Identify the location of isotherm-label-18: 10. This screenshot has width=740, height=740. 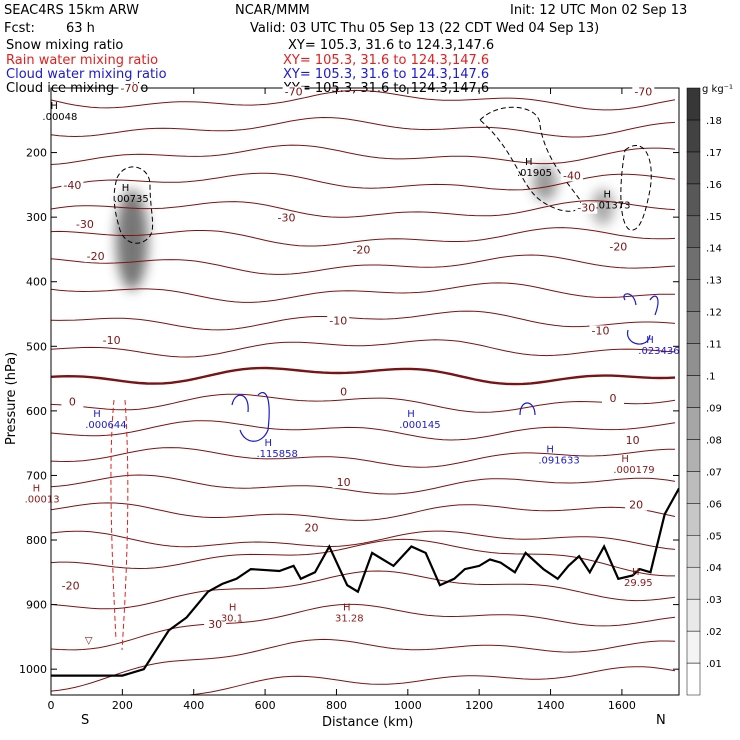
(344, 482).